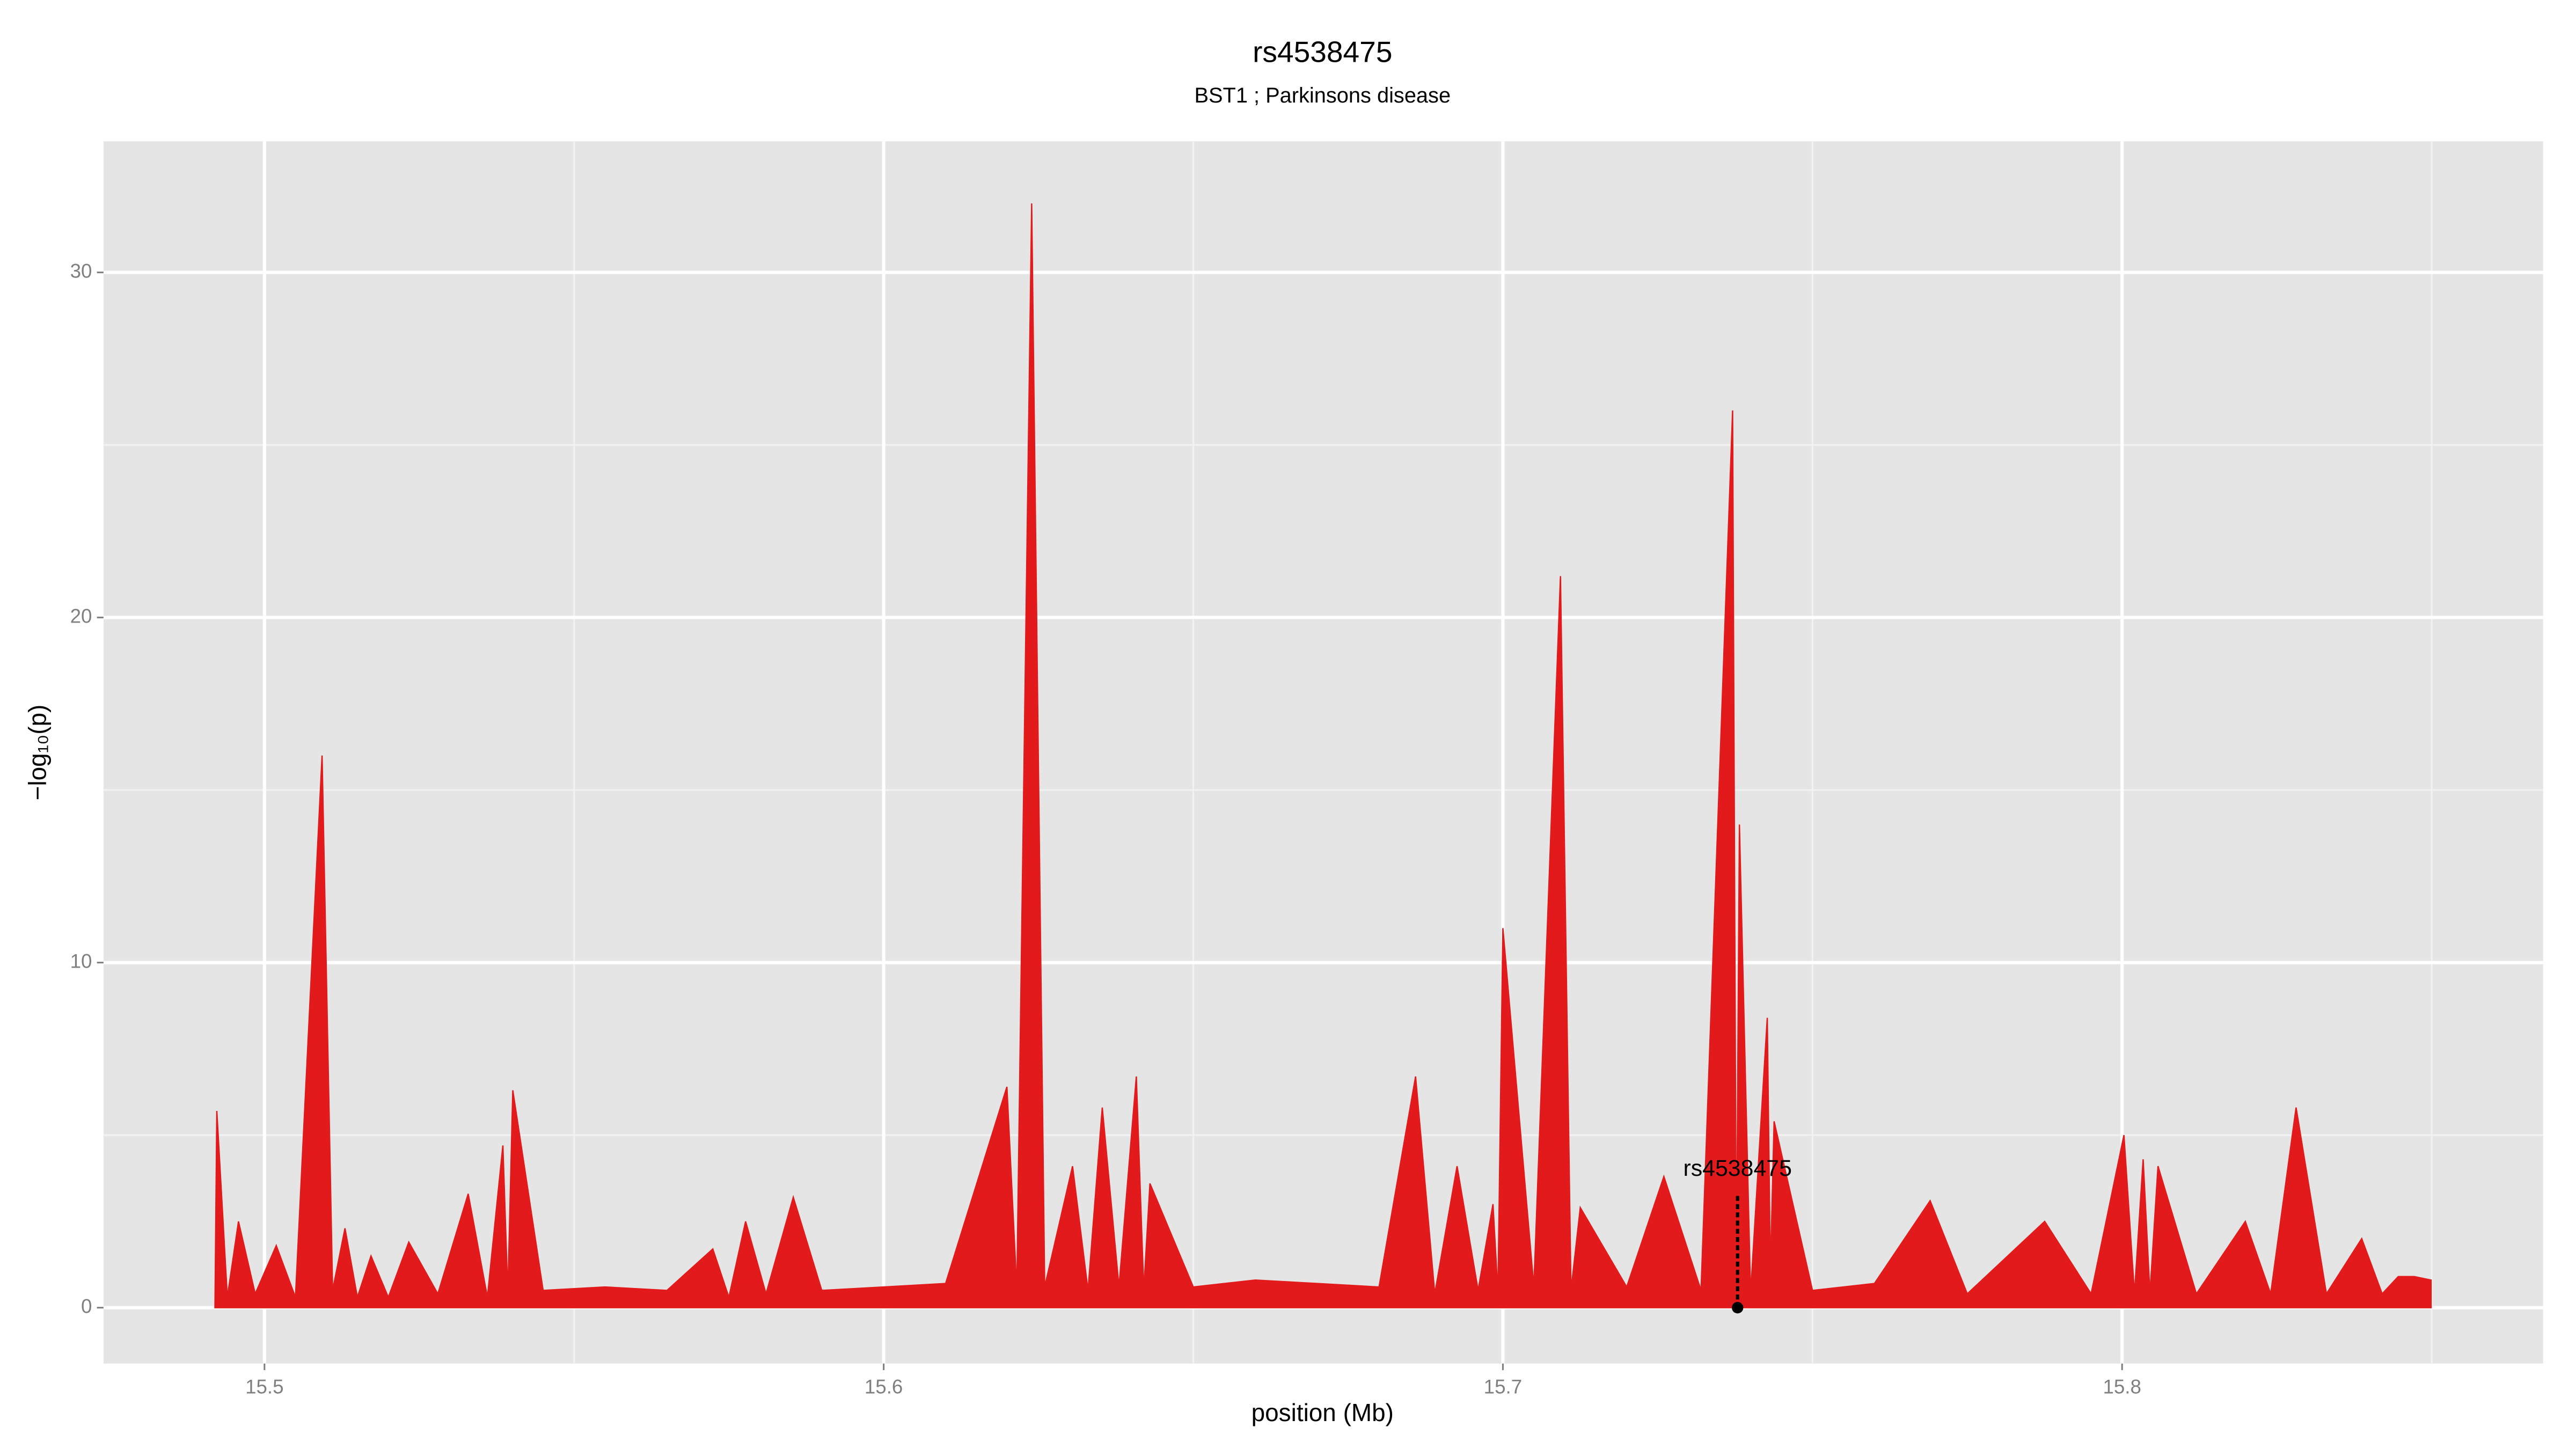 Image resolution: width=2576 pixels, height=1449 pixels. Describe the element at coordinates (81, 616) in the screenshot. I see `y-tick-label: 20` at that location.